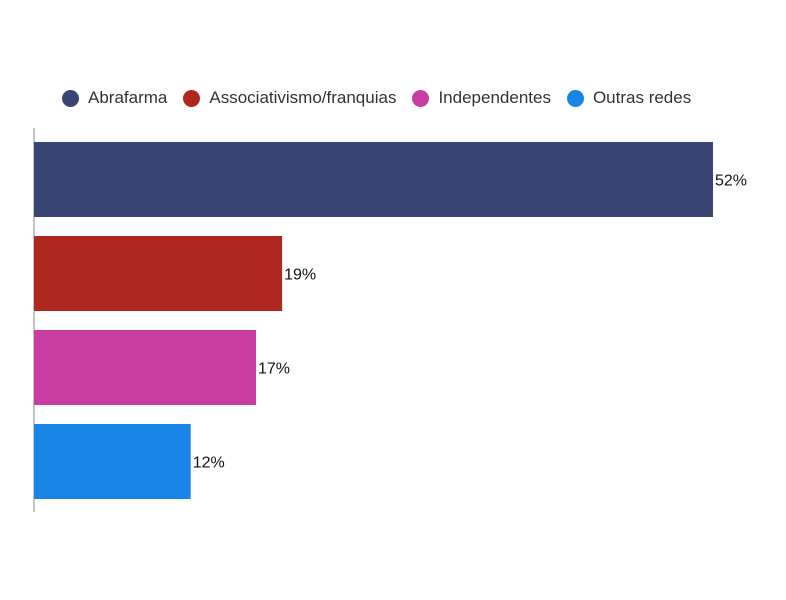  I want to click on legend-item: Abrafarma, so click(114, 98).